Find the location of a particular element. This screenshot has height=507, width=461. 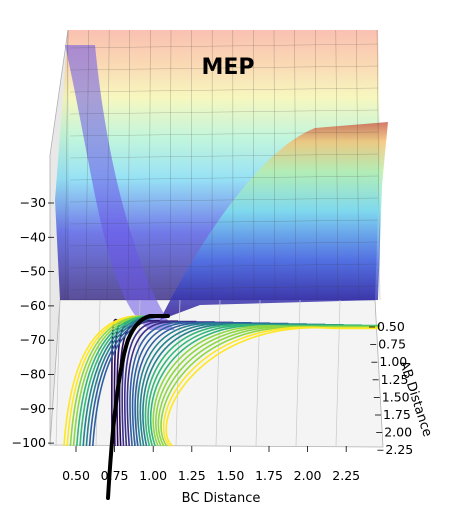

z-tick-label: −60 is located at coordinates (33, 305).